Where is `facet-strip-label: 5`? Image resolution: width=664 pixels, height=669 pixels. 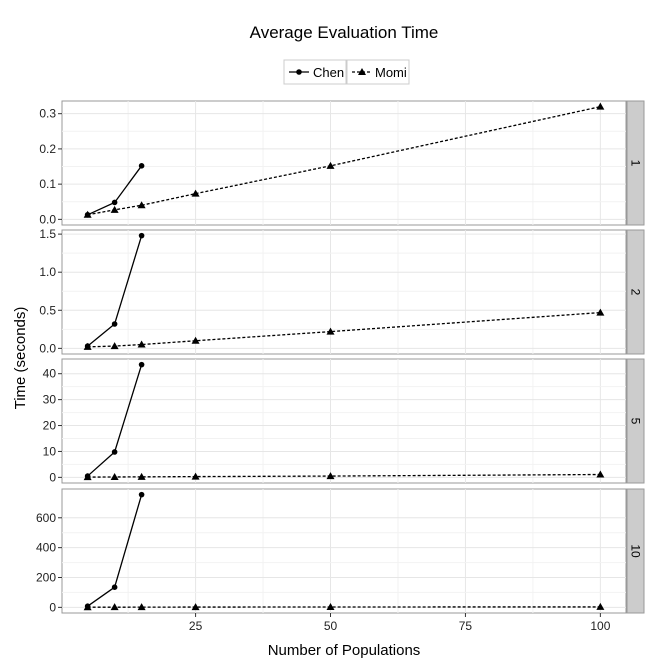
facet-strip-label: 5 is located at coordinates (636, 421).